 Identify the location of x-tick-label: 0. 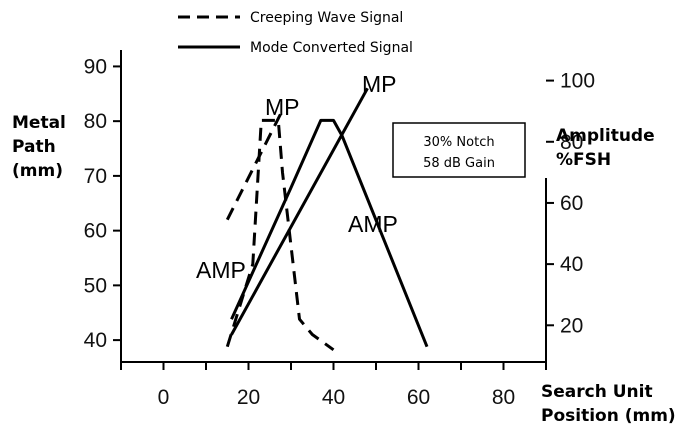
(164, 397).